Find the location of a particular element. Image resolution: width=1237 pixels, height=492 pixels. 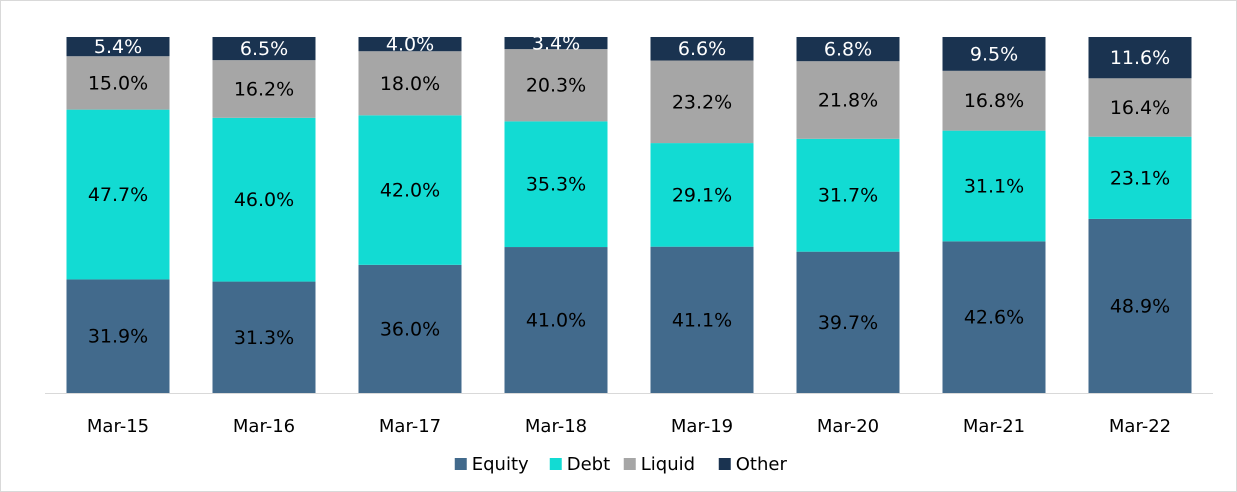

data-label: 31.9% is located at coordinates (118, 337).